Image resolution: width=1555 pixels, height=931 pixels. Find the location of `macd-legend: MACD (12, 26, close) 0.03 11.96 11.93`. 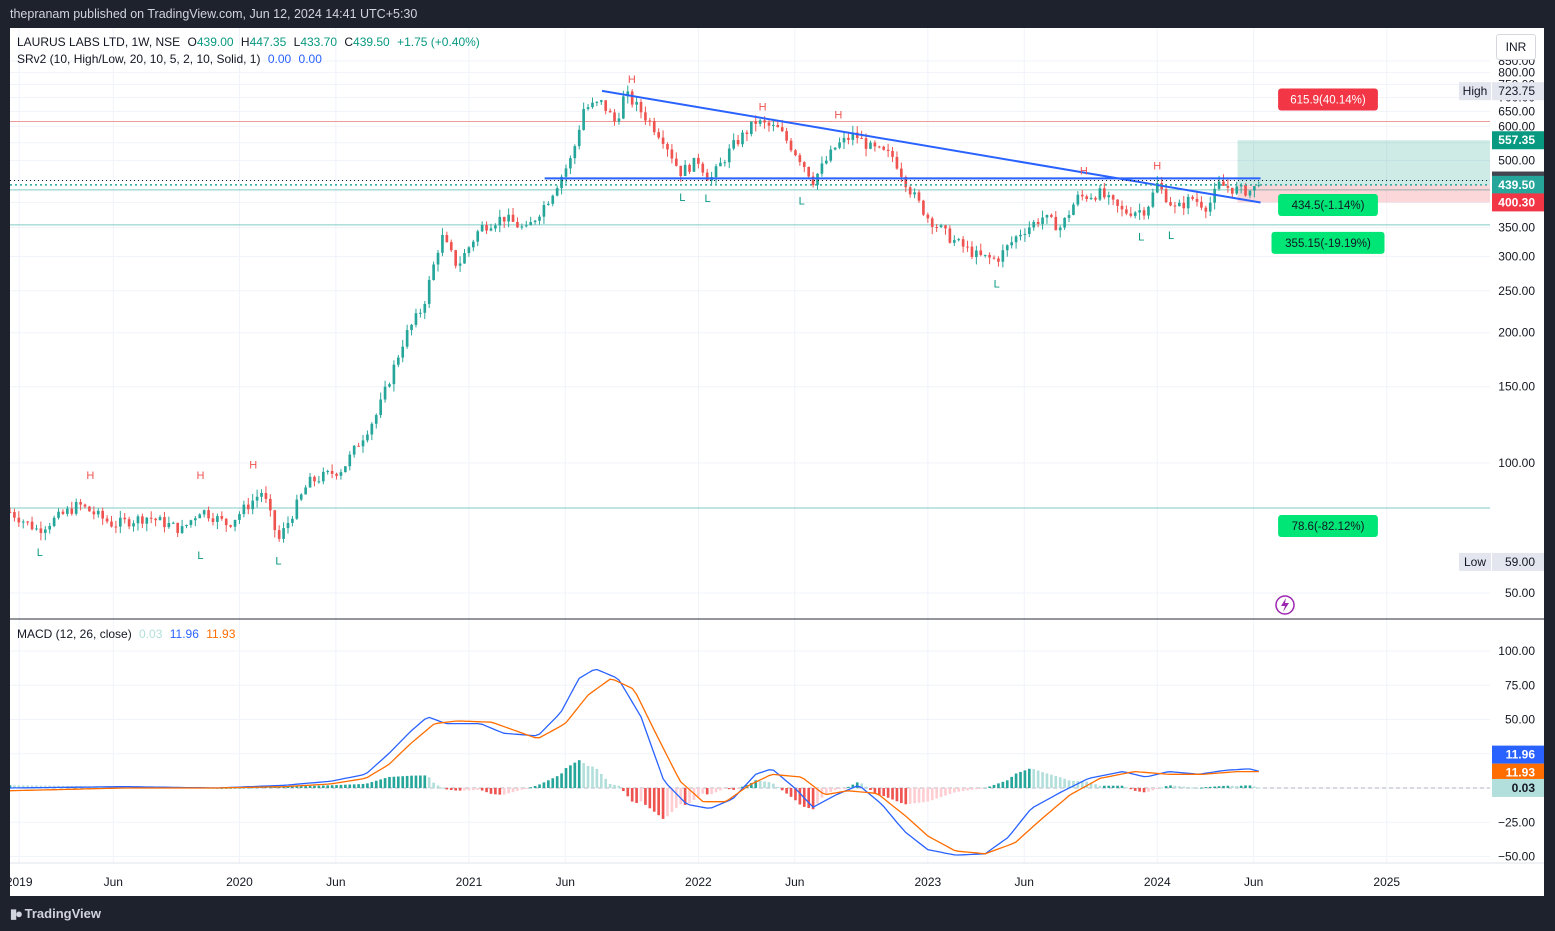

macd-legend: MACD (12, 26, close) 0.03 11.96 11.93 is located at coordinates (128, 634).